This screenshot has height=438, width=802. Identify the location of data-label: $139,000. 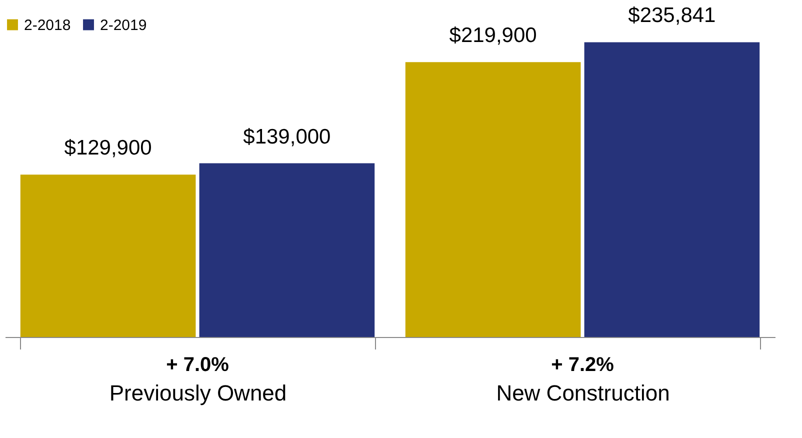
(287, 136).